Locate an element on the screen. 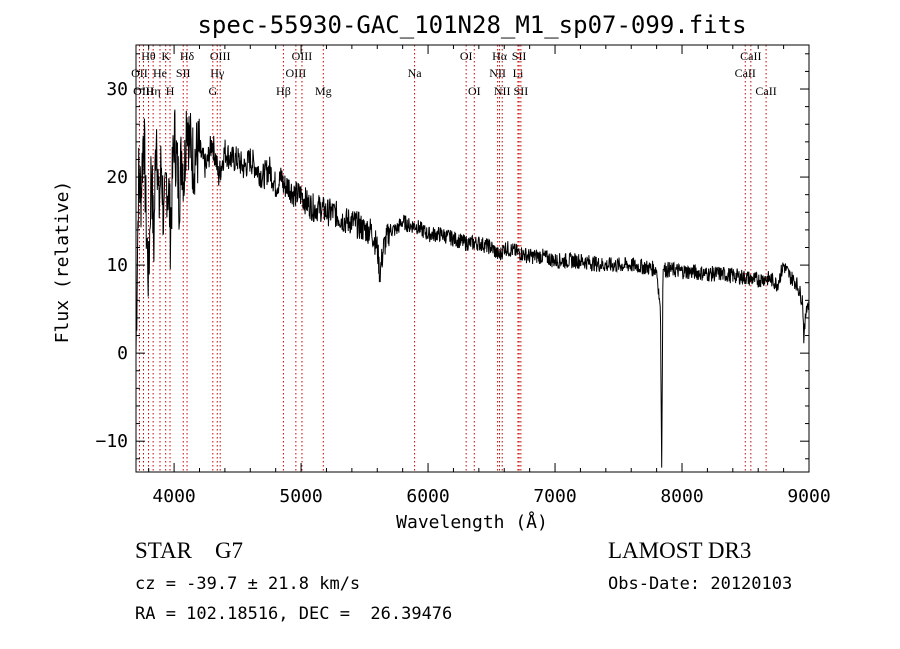 The image size is (900, 649). line-mark-label-7: Hδ is located at coordinates (187, 56).